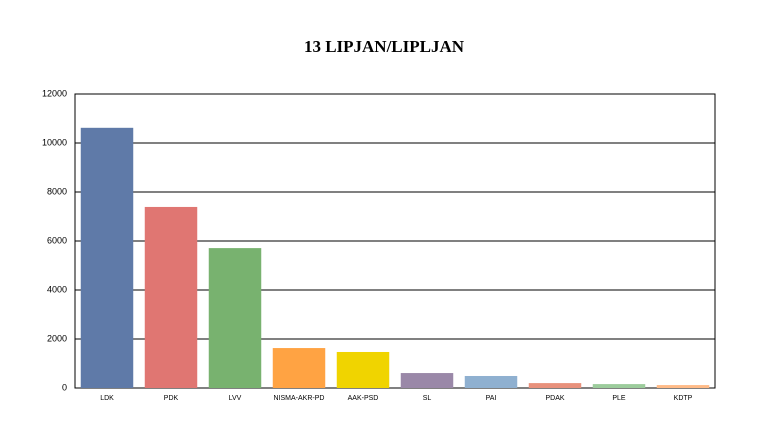 Image resolution: width=768 pixels, height=437 pixels. Describe the element at coordinates (57, 289) in the screenshot. I see `y-tick-label: 4000` at that location.